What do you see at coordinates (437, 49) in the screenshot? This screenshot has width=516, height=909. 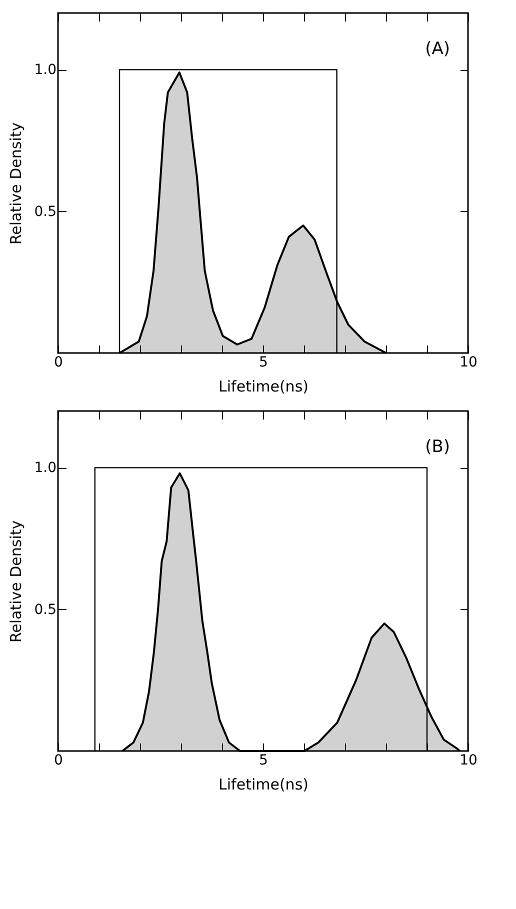 I see `annotation: (A)` at bounding box center [437, 49].